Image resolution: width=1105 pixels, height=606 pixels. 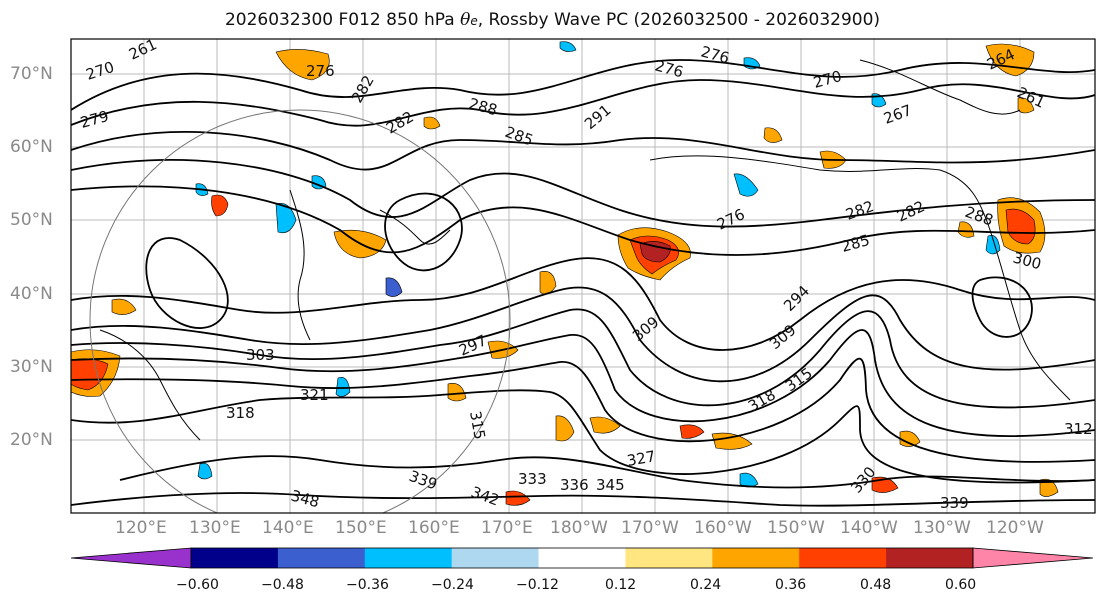 What do you see at coordinates (361, 528) in the screenshot?
I see `lon-label: 150°E` at bounding box center [361, 528].